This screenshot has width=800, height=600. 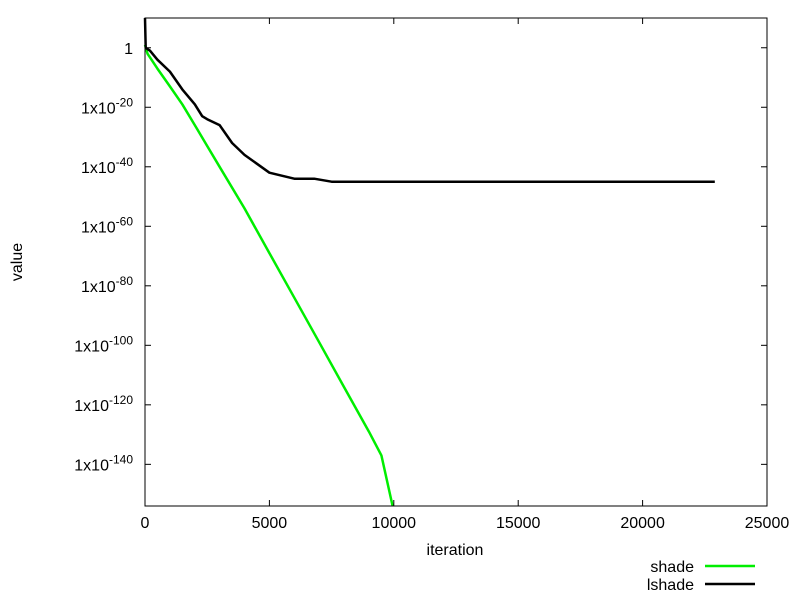 What do you see at coordinates (107, 225) in the screenshot?
I see `y-tick-label: 1x10⁻⁶⁰` at bounding box center [107, 225].